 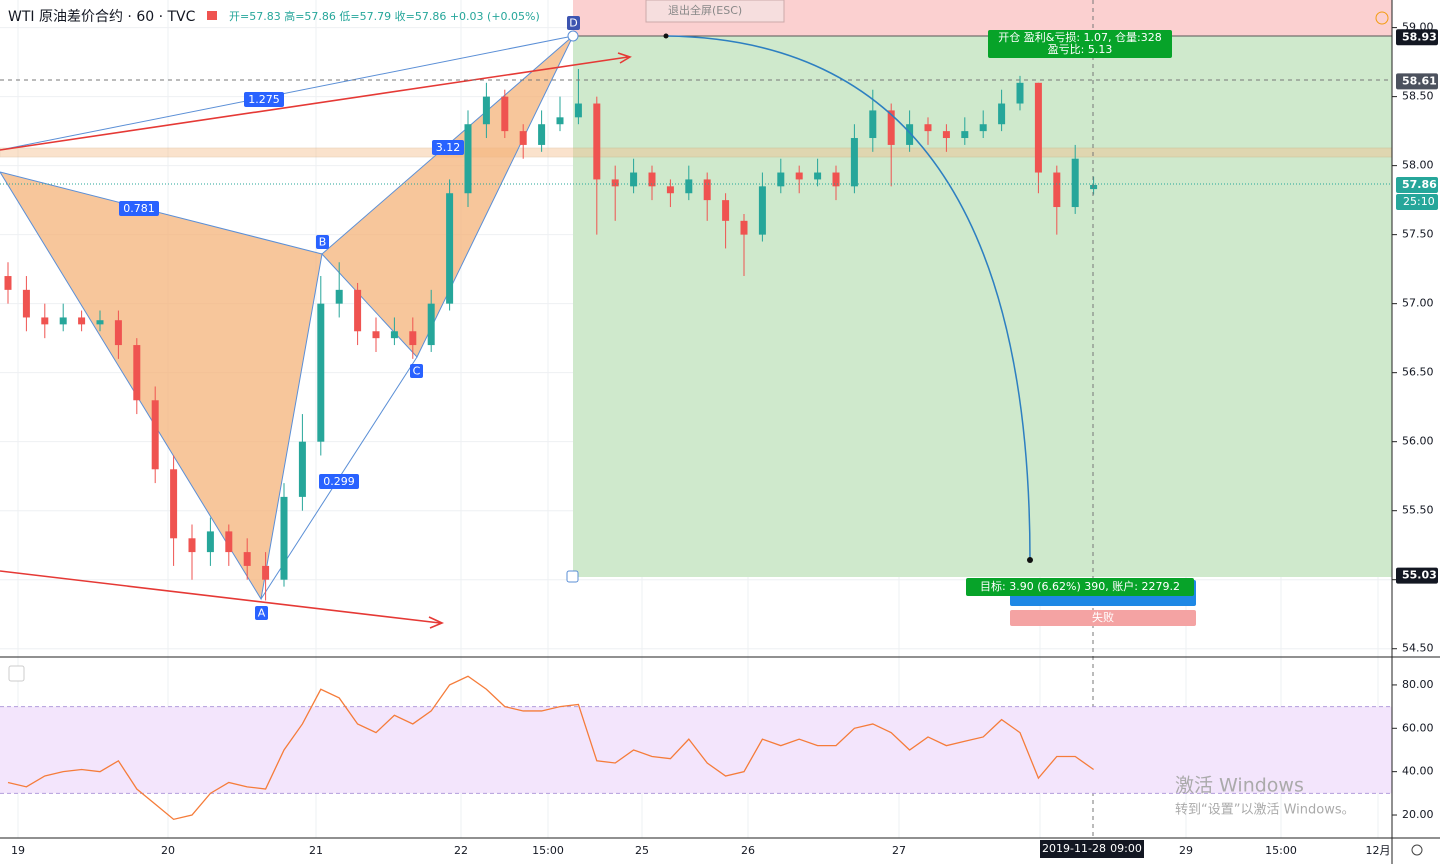 I want to click on tooltip-box, so click(x=715, y=11).